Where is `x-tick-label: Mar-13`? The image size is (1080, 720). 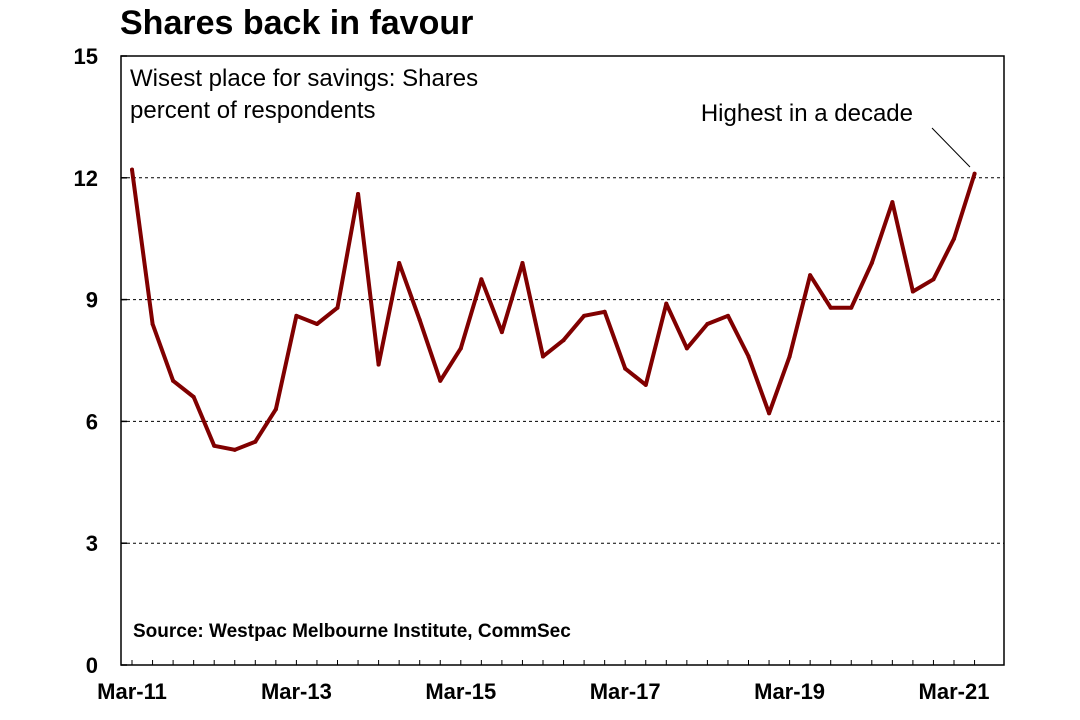
x-tick-label: Mar-13 is located at coordinates (296, 691).